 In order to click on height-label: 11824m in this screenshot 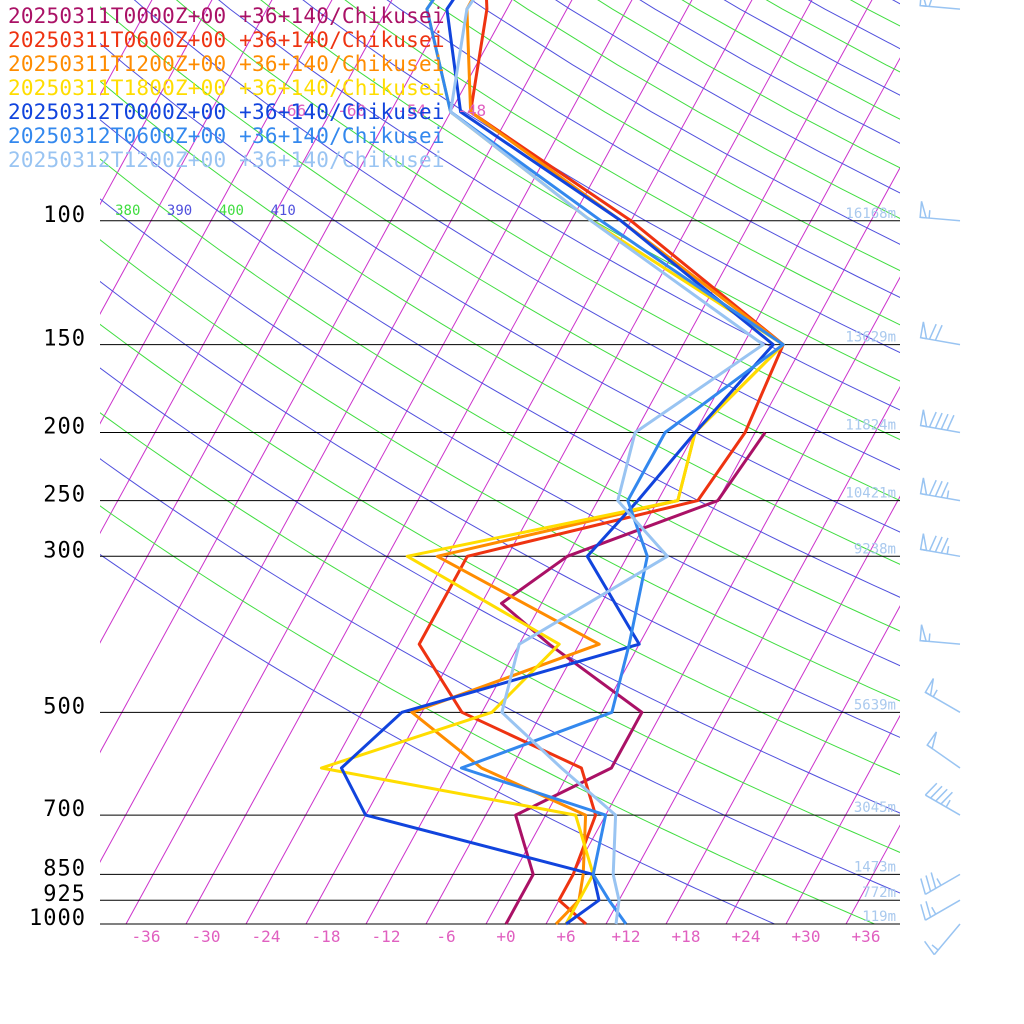, I will do `click(870, 425)`.